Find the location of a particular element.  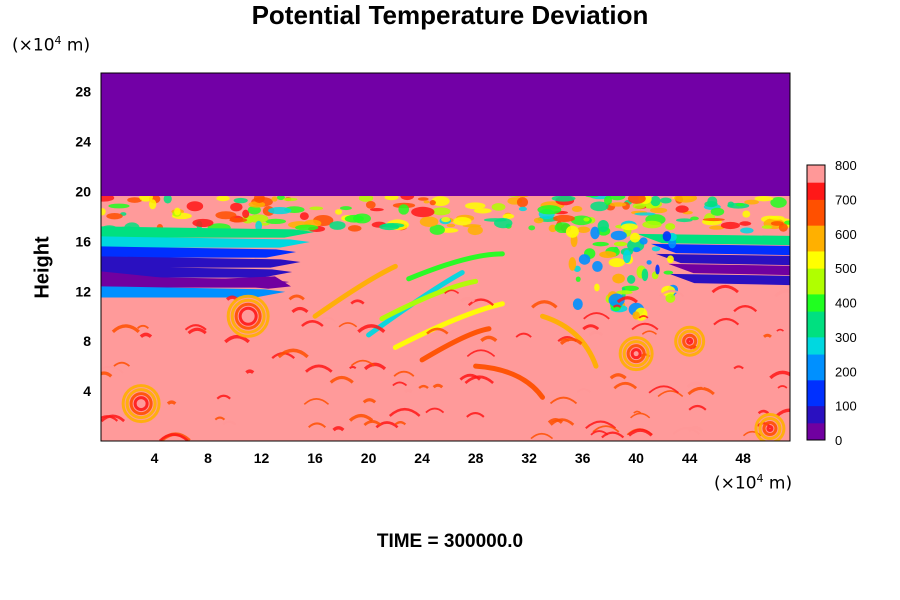

y-tick-label: 12 is located at coordinates (83, 291).